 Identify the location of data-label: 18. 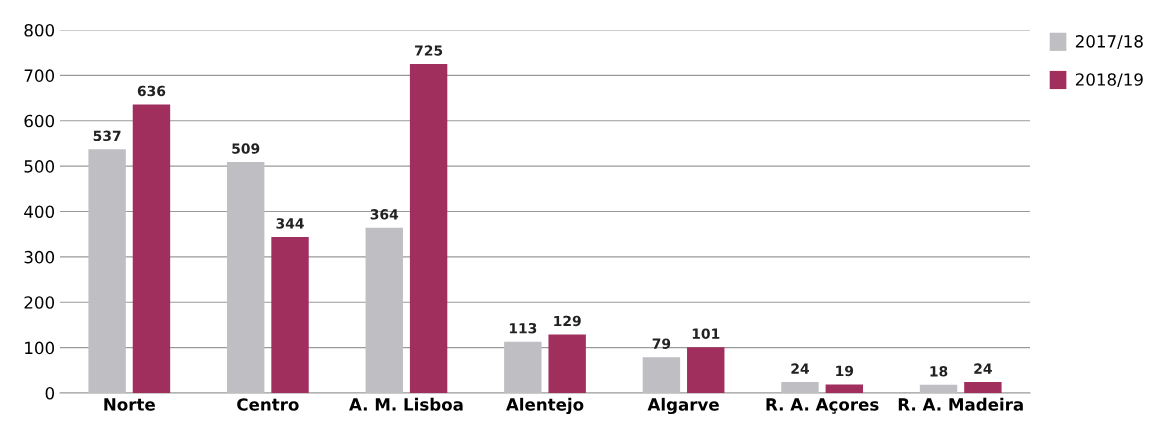
(939, 371).